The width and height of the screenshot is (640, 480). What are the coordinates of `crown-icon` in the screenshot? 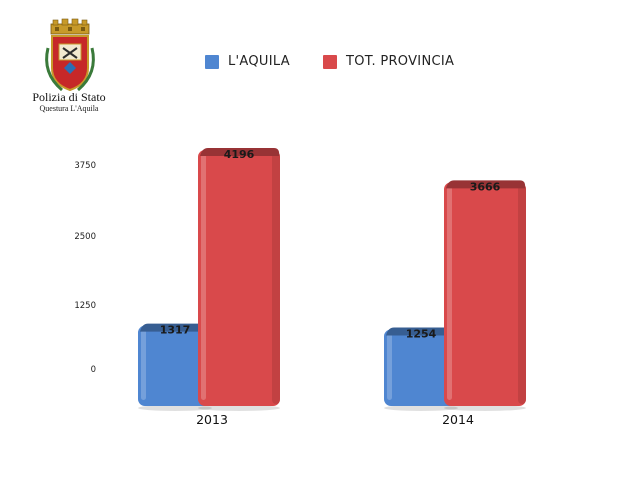 It's located at (70, 26).